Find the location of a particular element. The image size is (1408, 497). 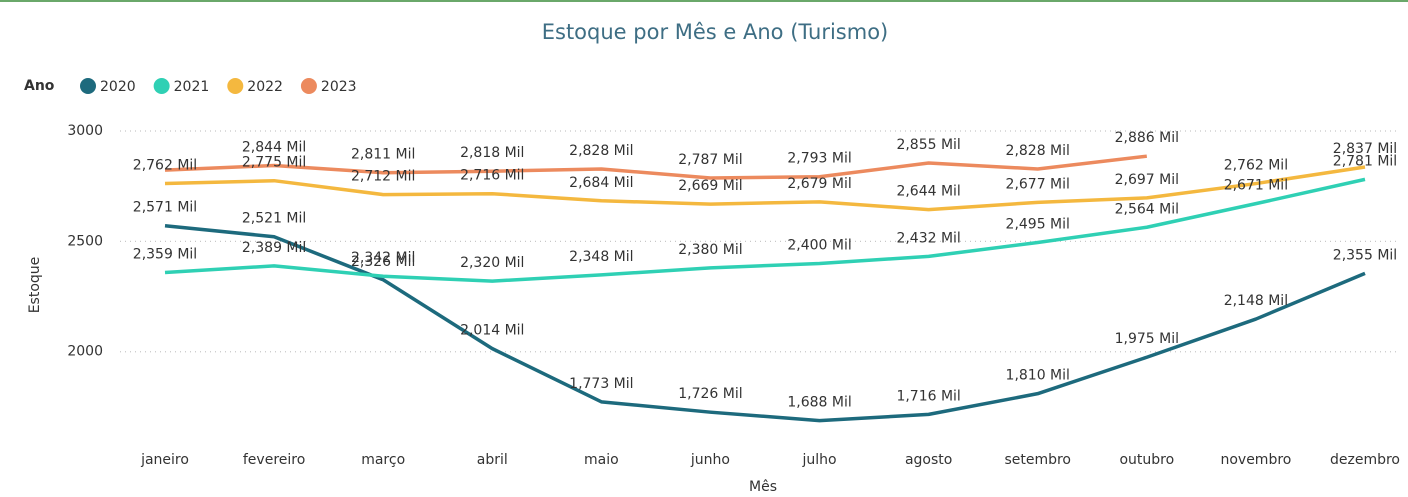

legend-label: 2022 is located at coordinates (265, 87).